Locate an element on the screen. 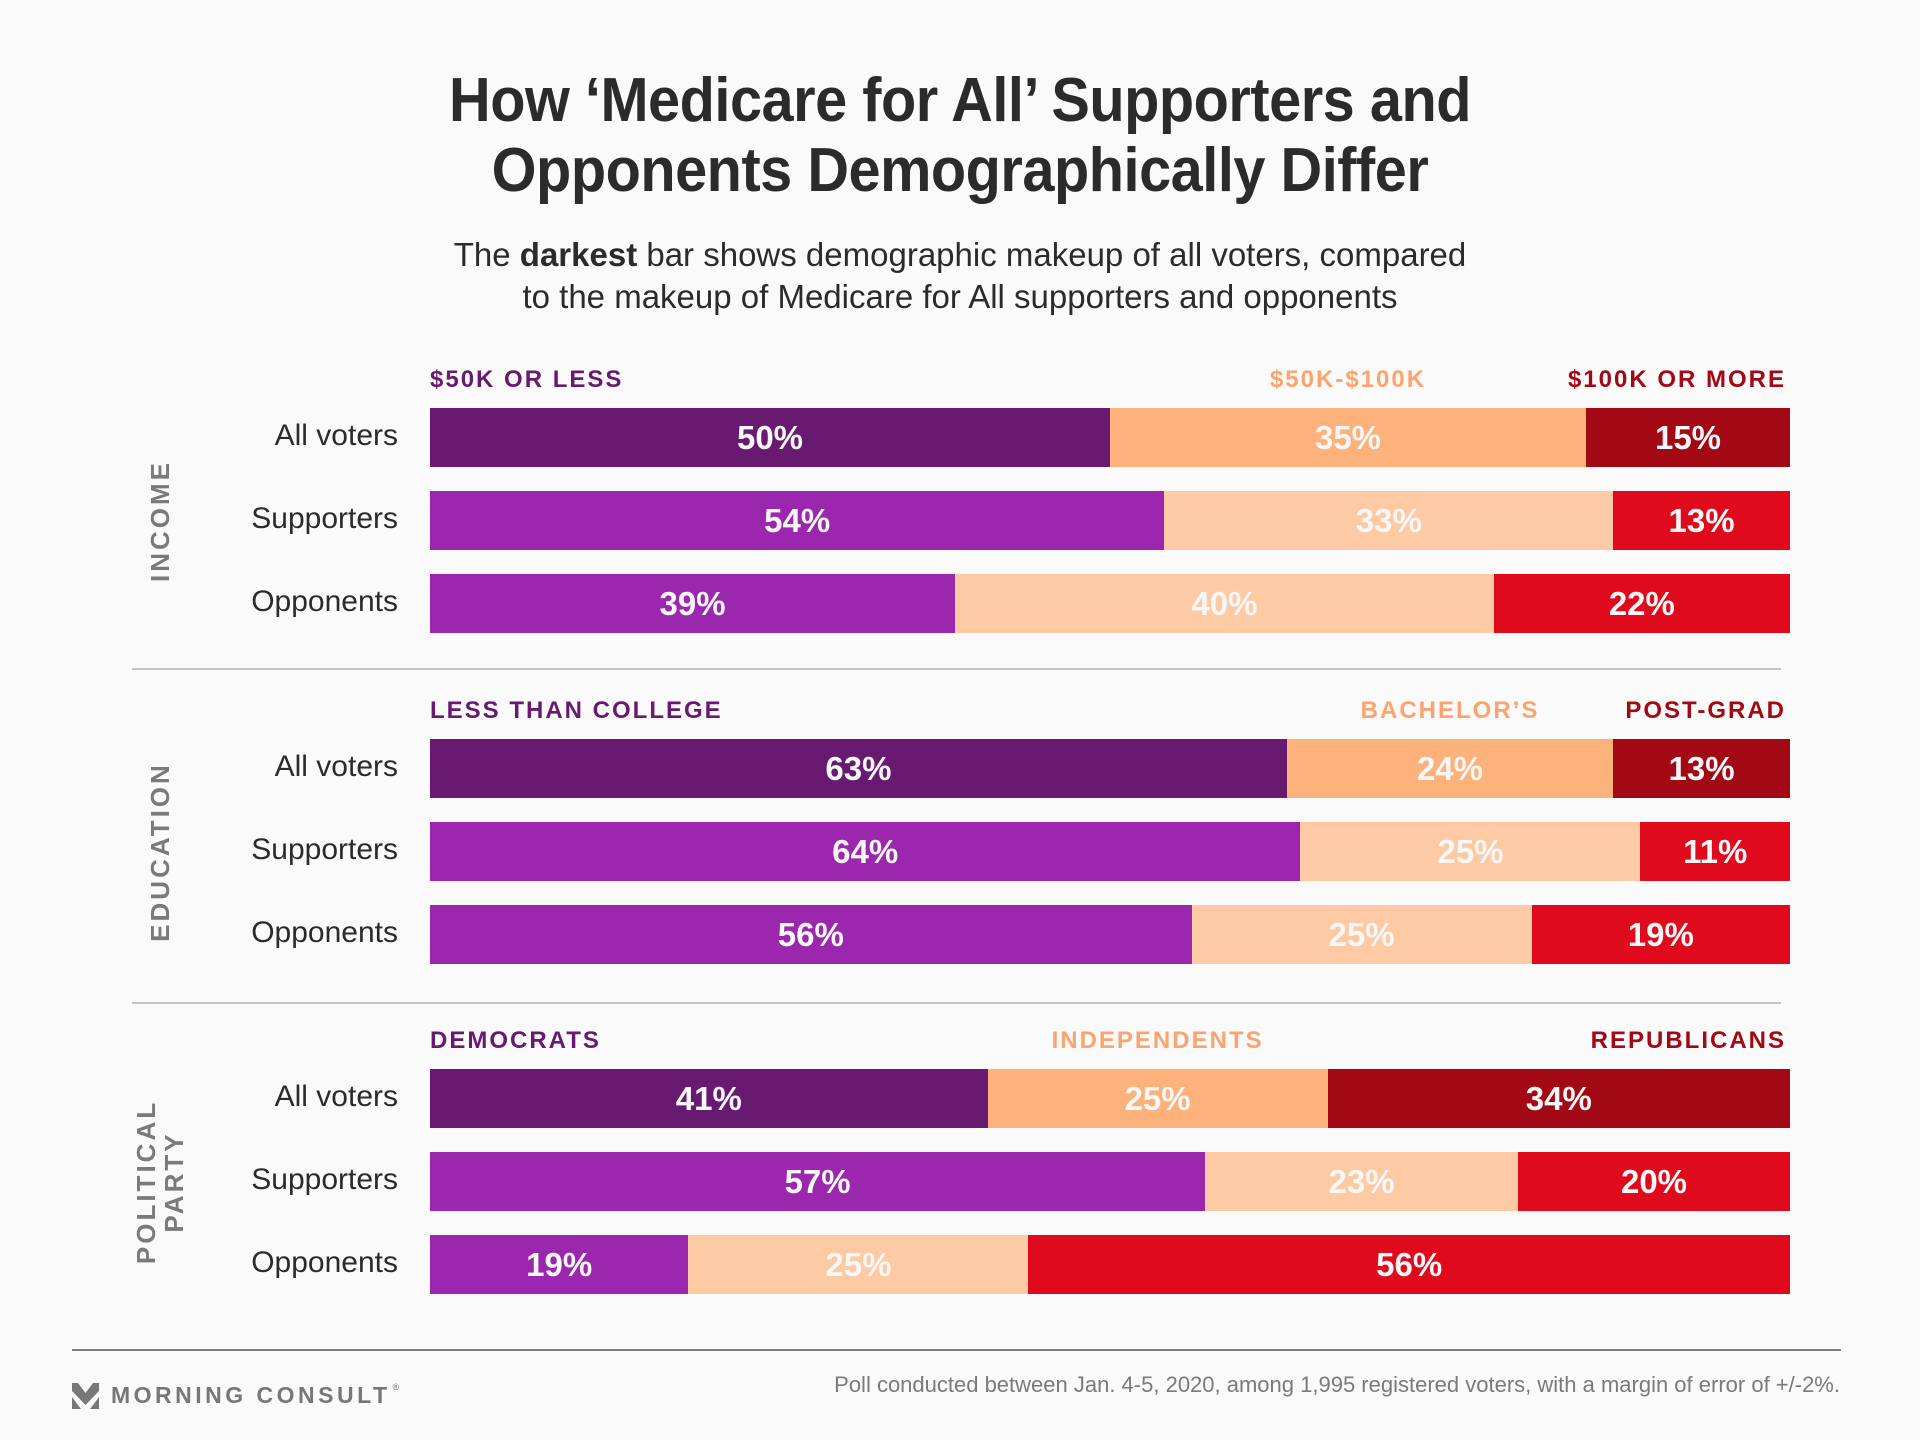 Image resolution: width=1920 pixels, height=1440 pixels. bar-segment-100k-or-more: 15% is located at coordinates (1688, 437).